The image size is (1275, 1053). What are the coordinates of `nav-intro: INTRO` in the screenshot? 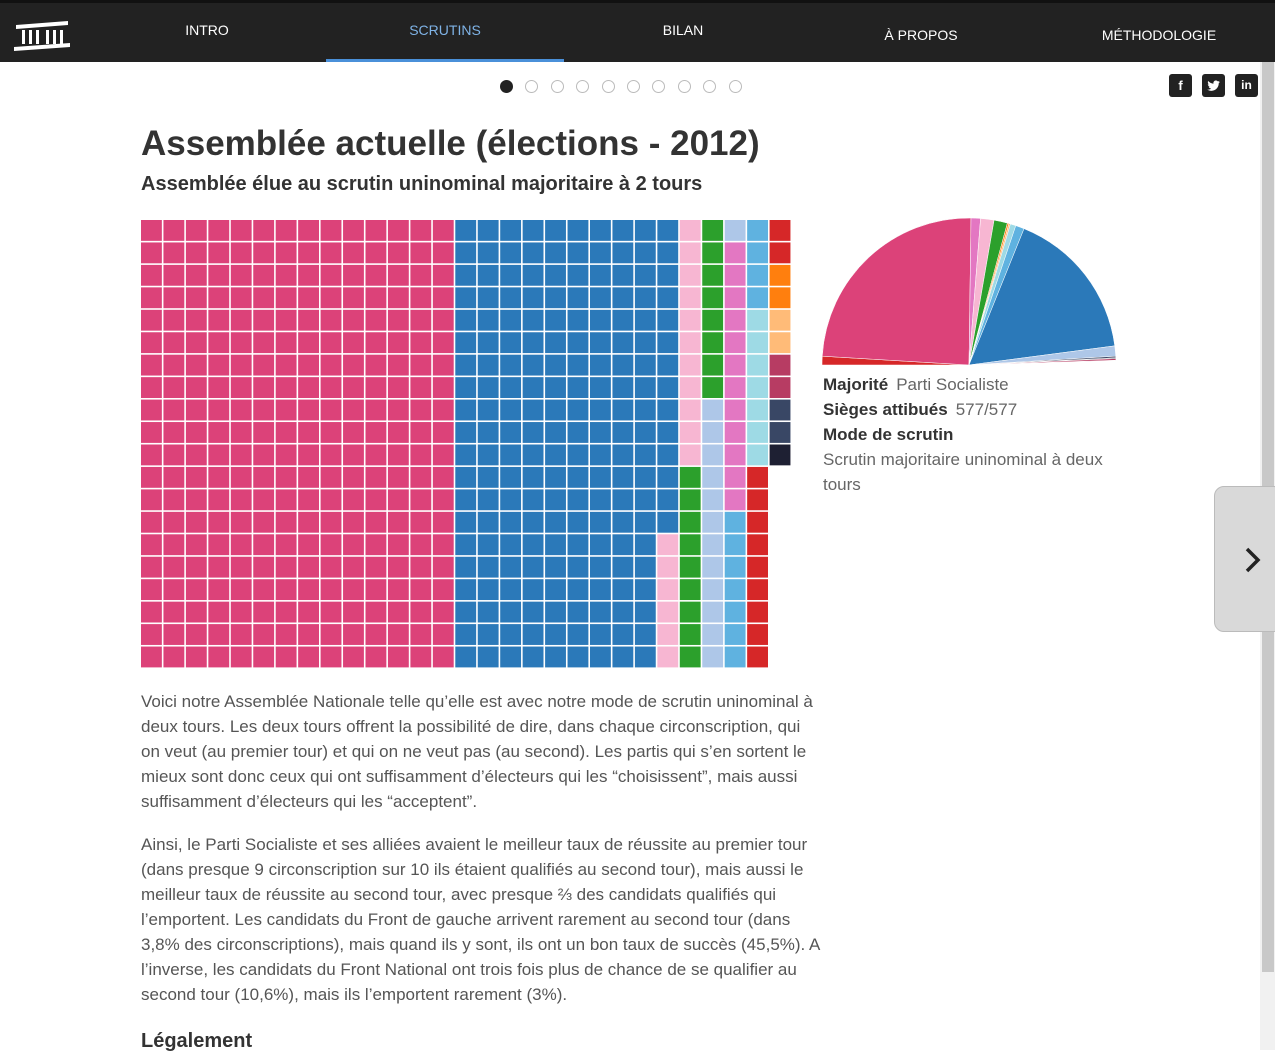 It's located at (207, 30).